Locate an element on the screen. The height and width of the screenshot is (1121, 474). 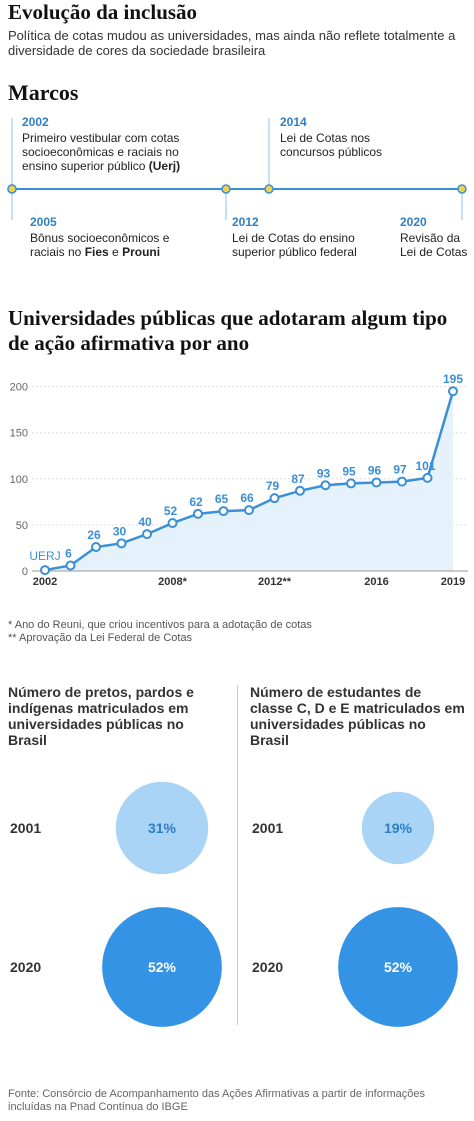
y-tick-label: 0 is located at coordinates (25, 572).